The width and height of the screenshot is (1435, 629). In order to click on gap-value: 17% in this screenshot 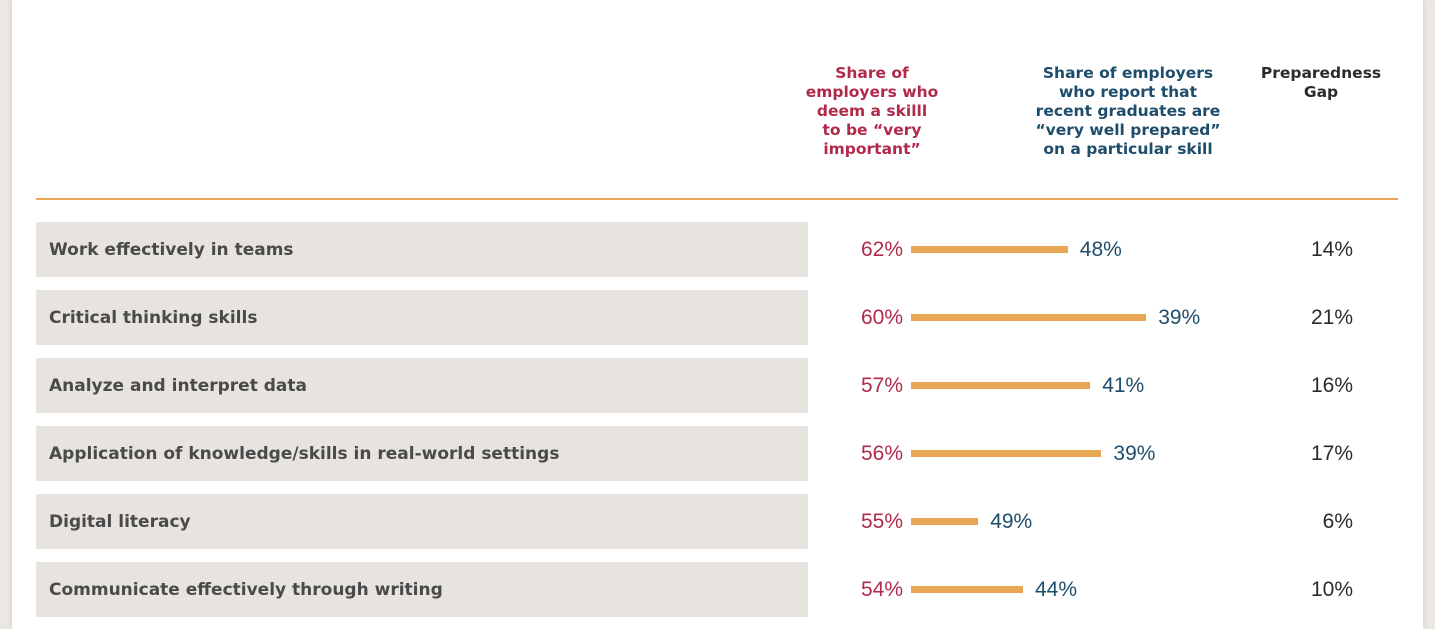, I will do `click(1331, 453)`.